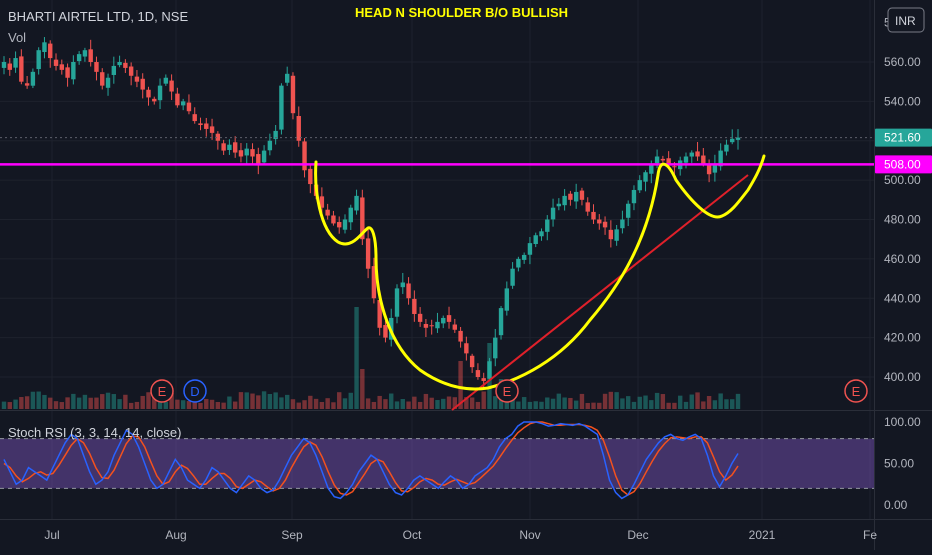  What do you see at coordinates (17, 37) in the screenshot?
I see `volume-label: Vol` at bounding box center [17, 37].